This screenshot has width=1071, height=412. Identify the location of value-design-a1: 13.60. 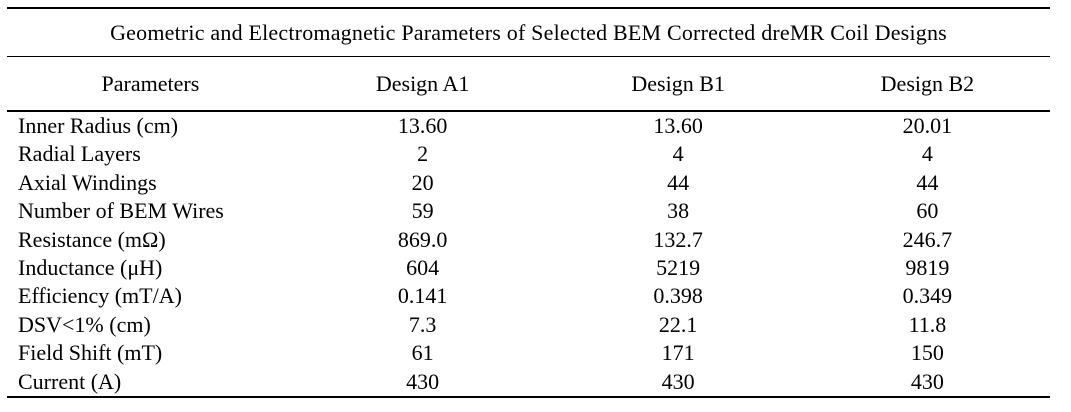
(422, 125).